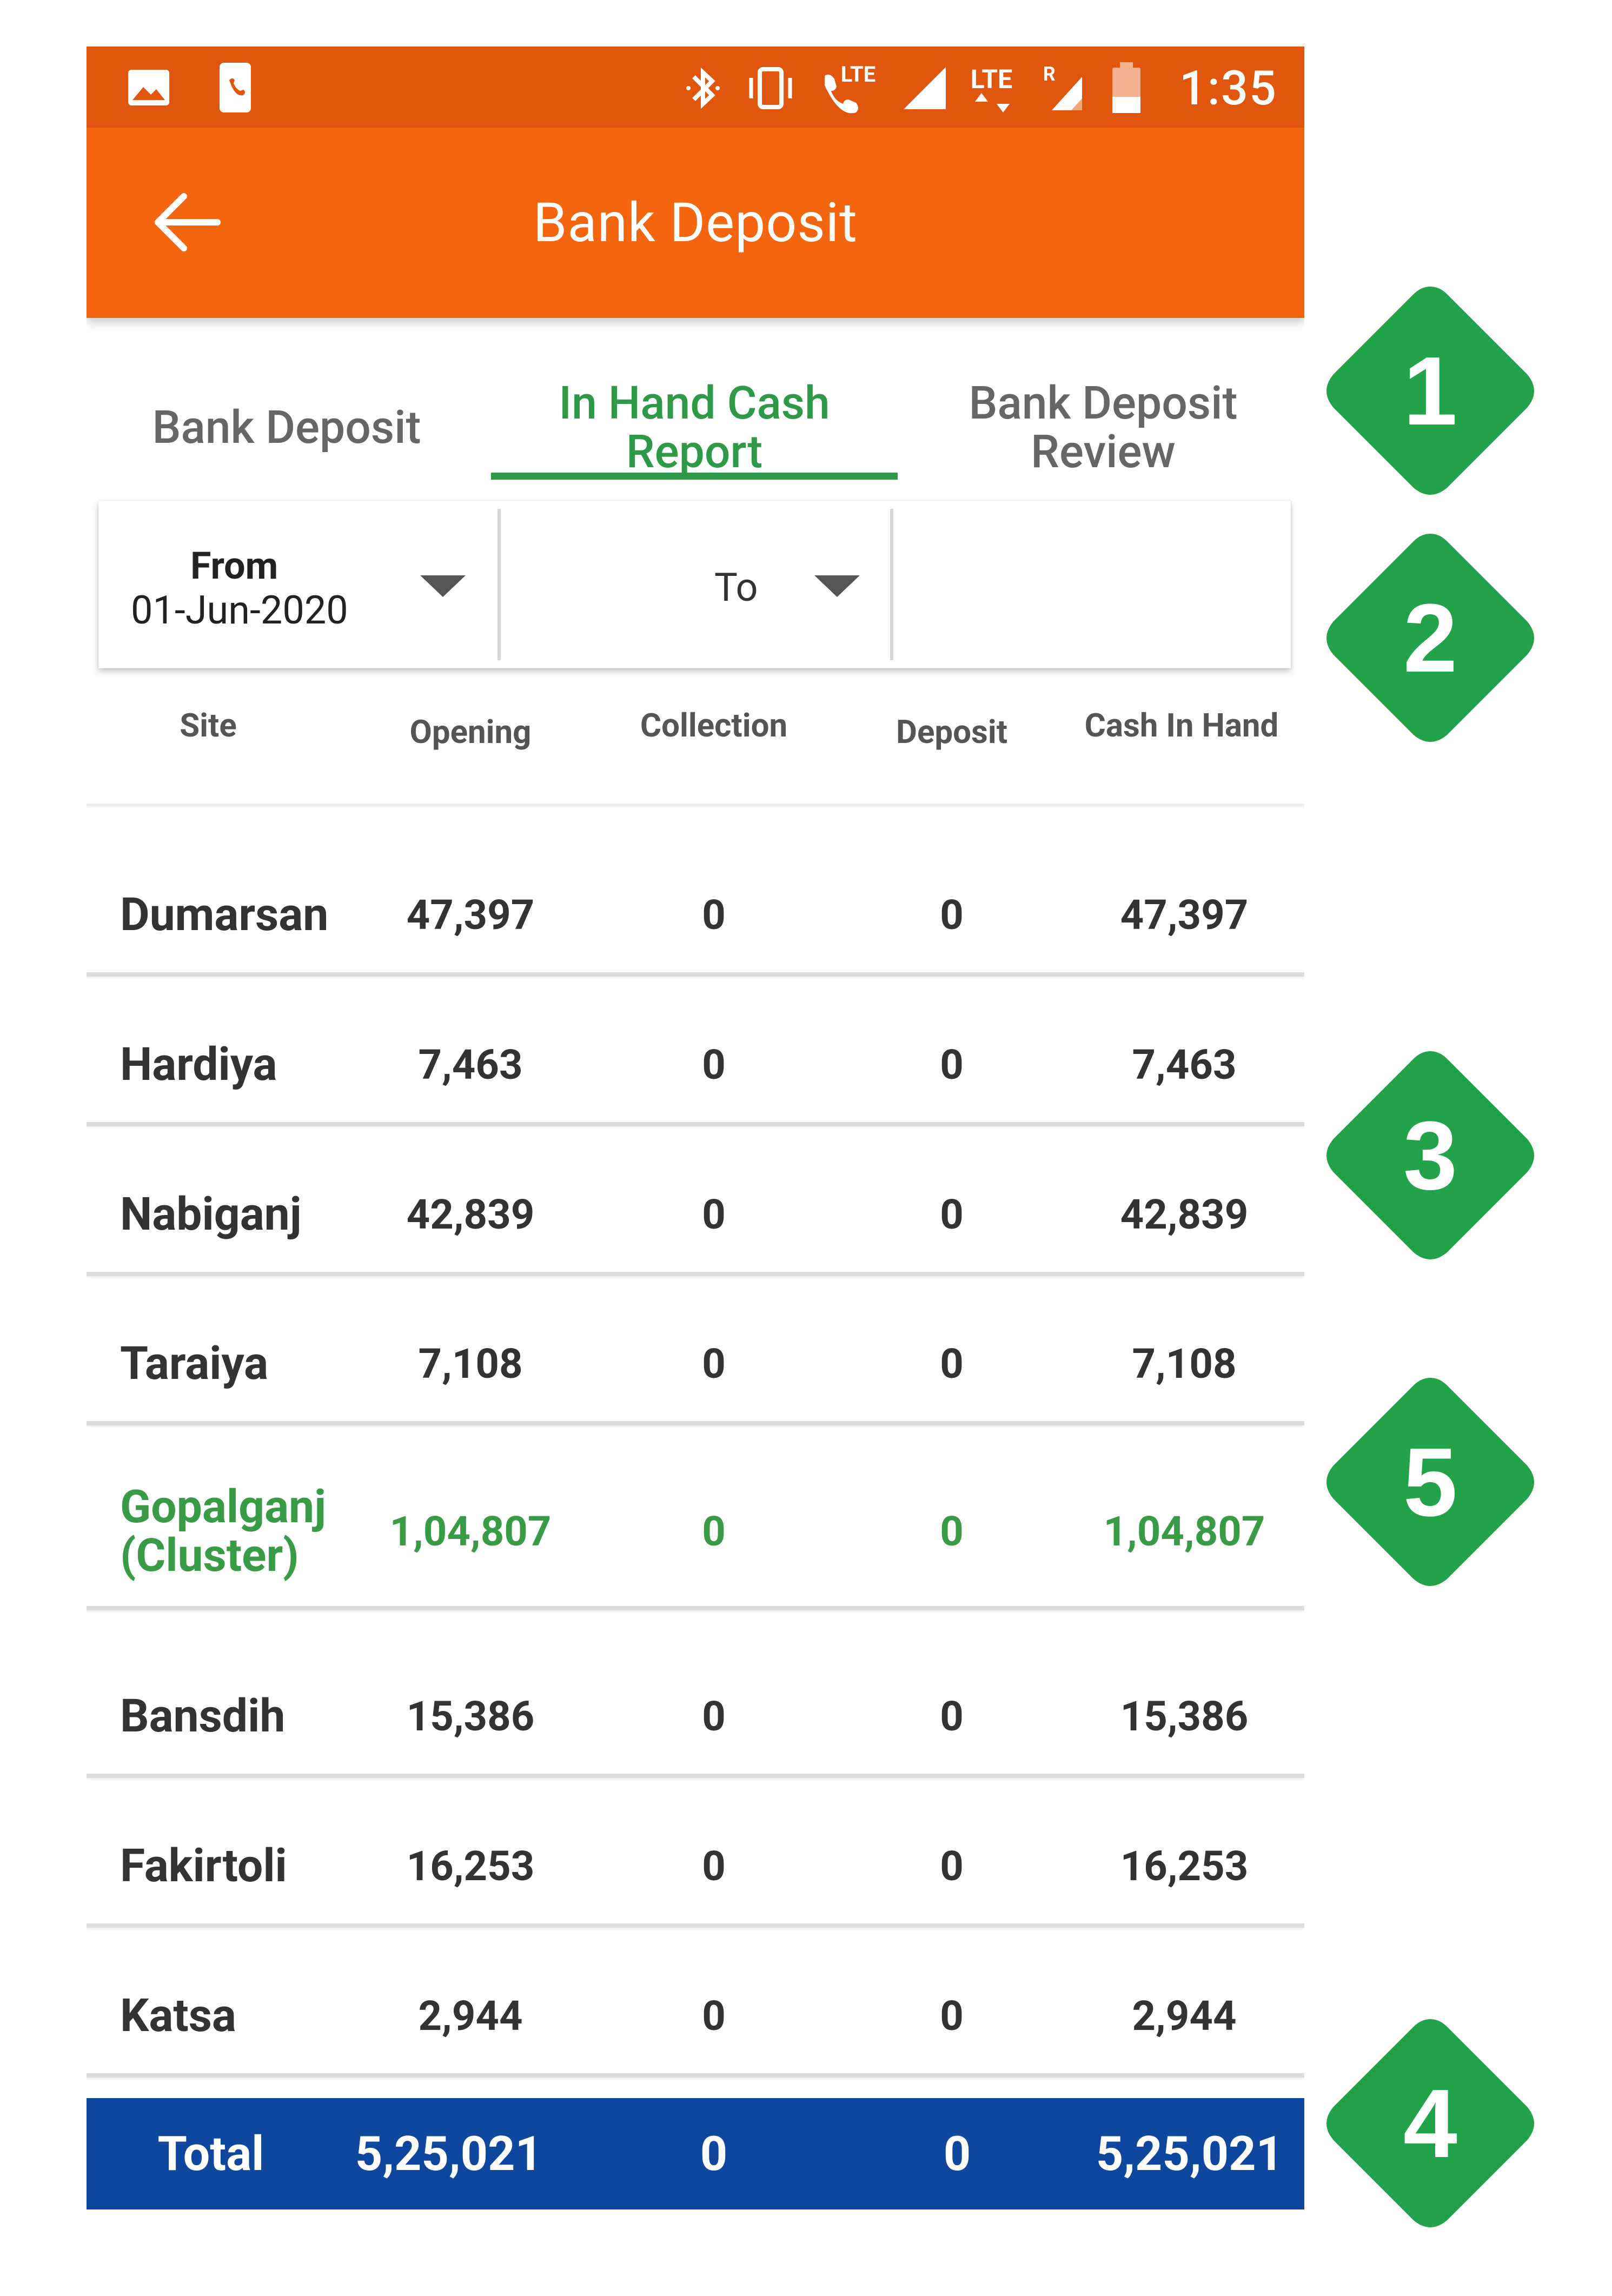 The width and height of the screenshot is (1612, 2296). Describe the element at coordinates (695, 805) in the screenshot. I see `header-divider` at that location.